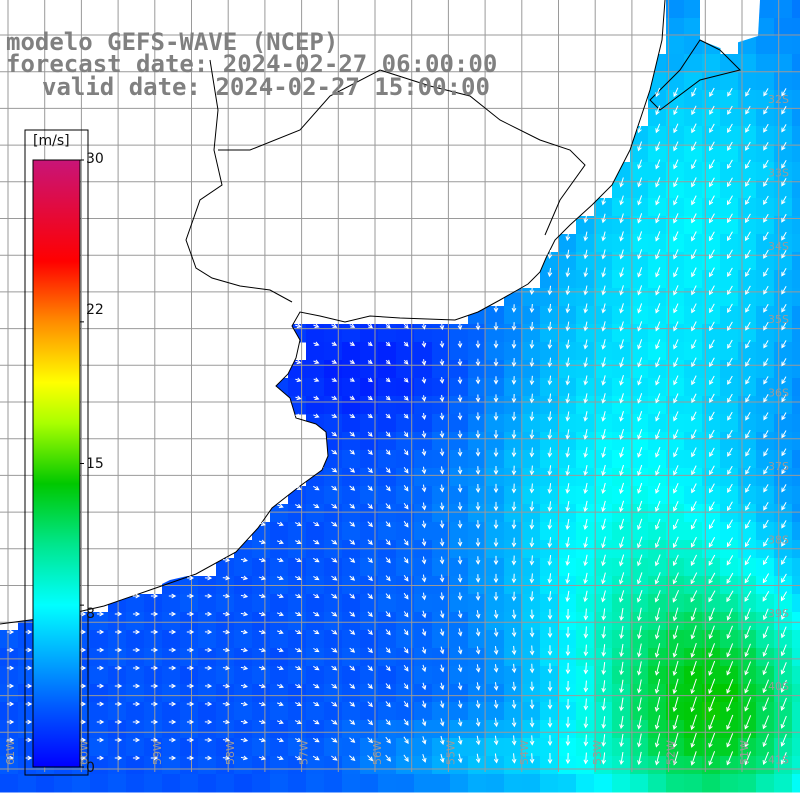 The width and height of the screenshot is (800, 804). Describe the element at coordinates (778, 172) in the screenshot. I see `latitude-label: 33S` at that location.